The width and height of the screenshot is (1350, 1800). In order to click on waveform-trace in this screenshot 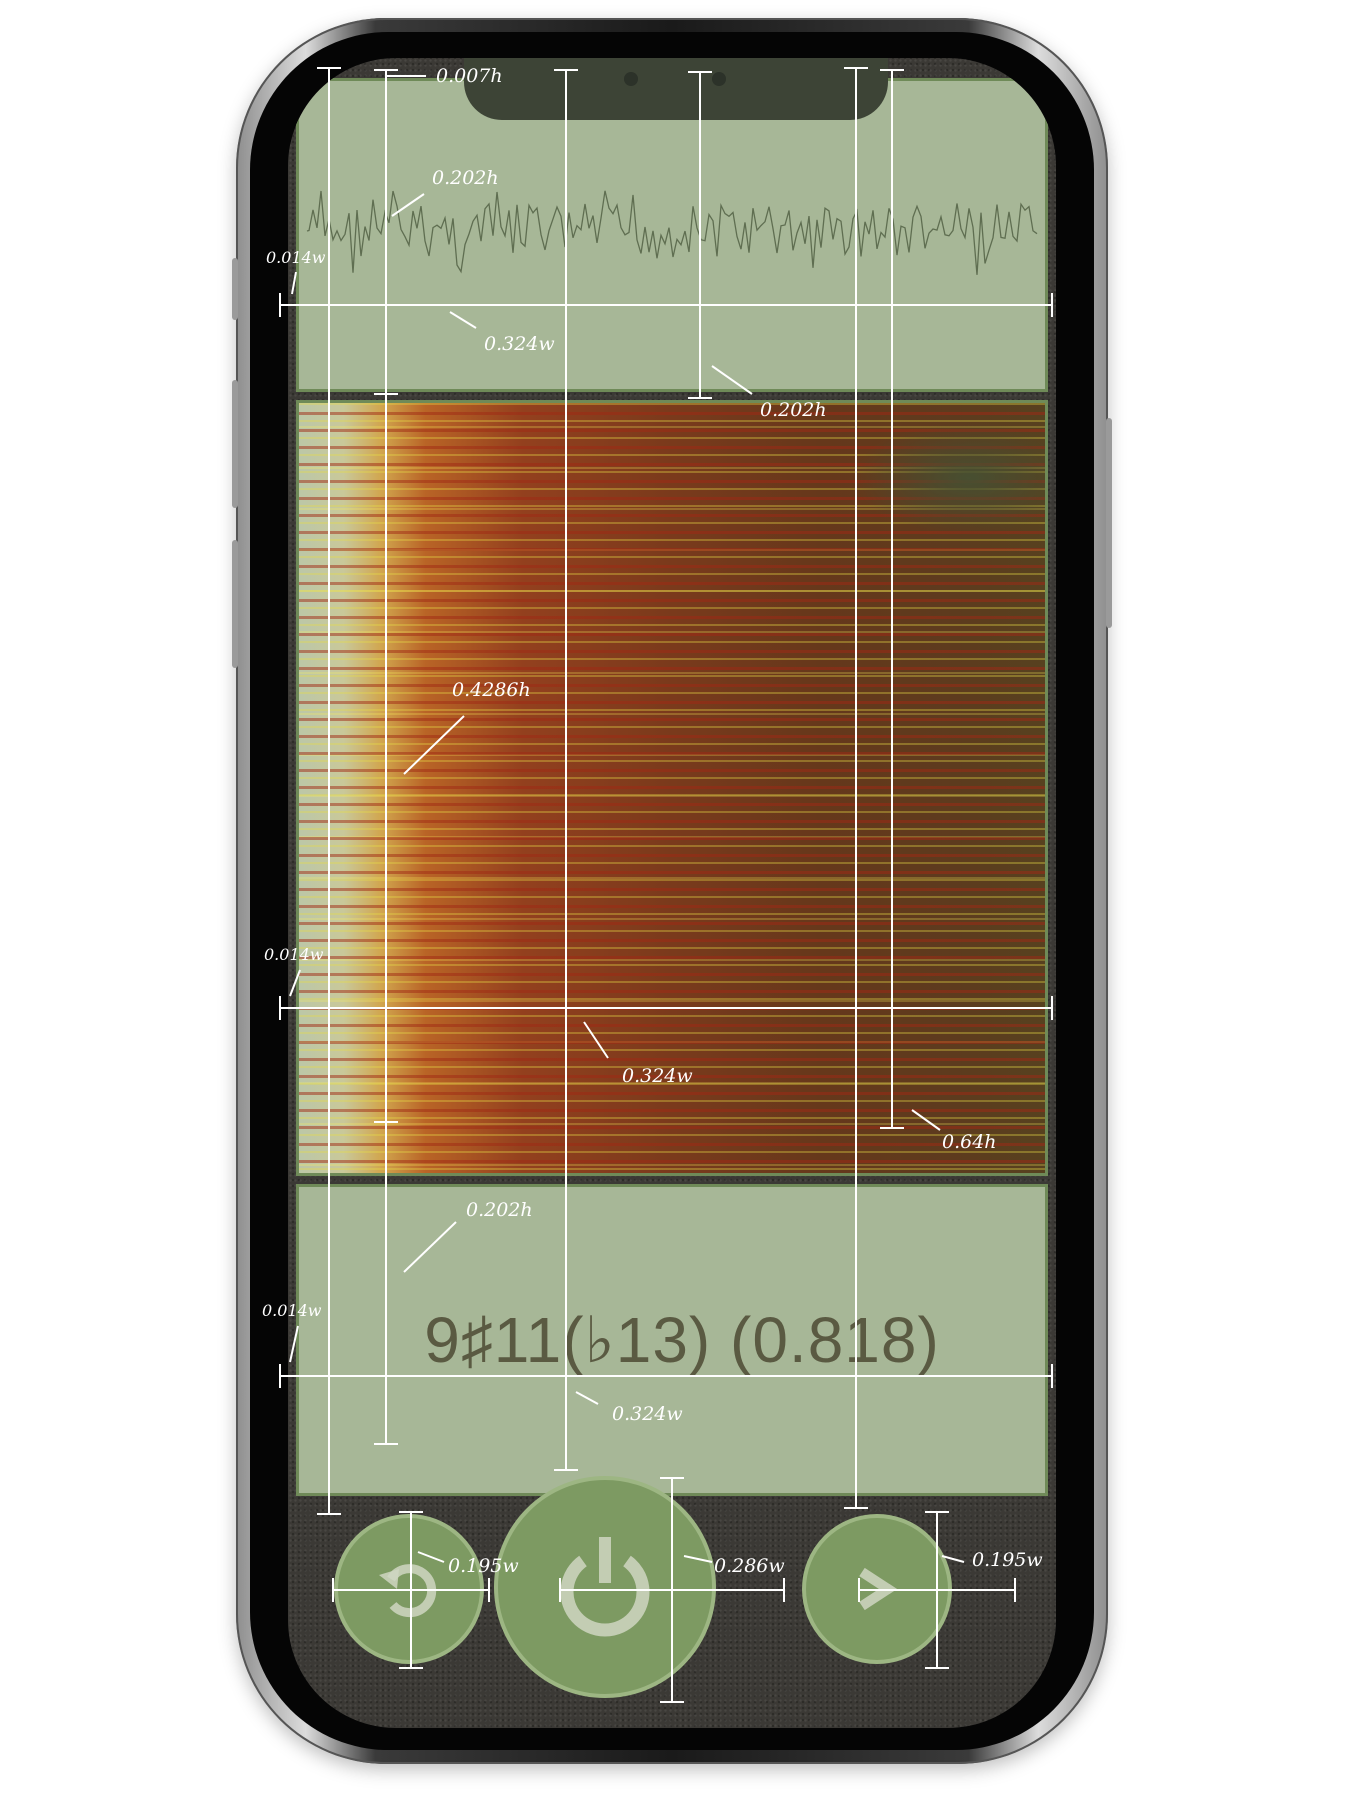, I will do `click(672, 232)`.